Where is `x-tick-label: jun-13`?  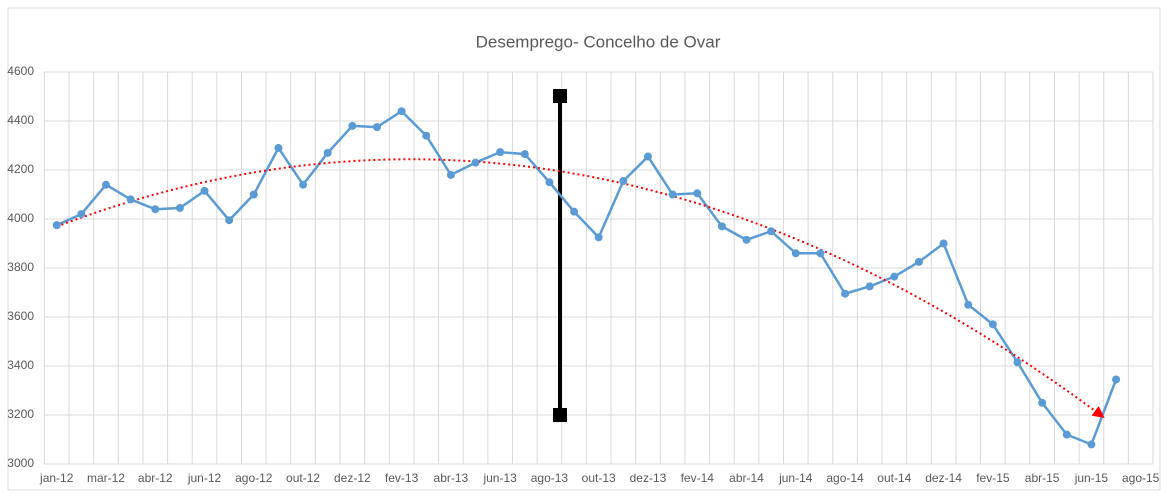
x-tick-label: jun-13 is located at coordinates (499, 478).